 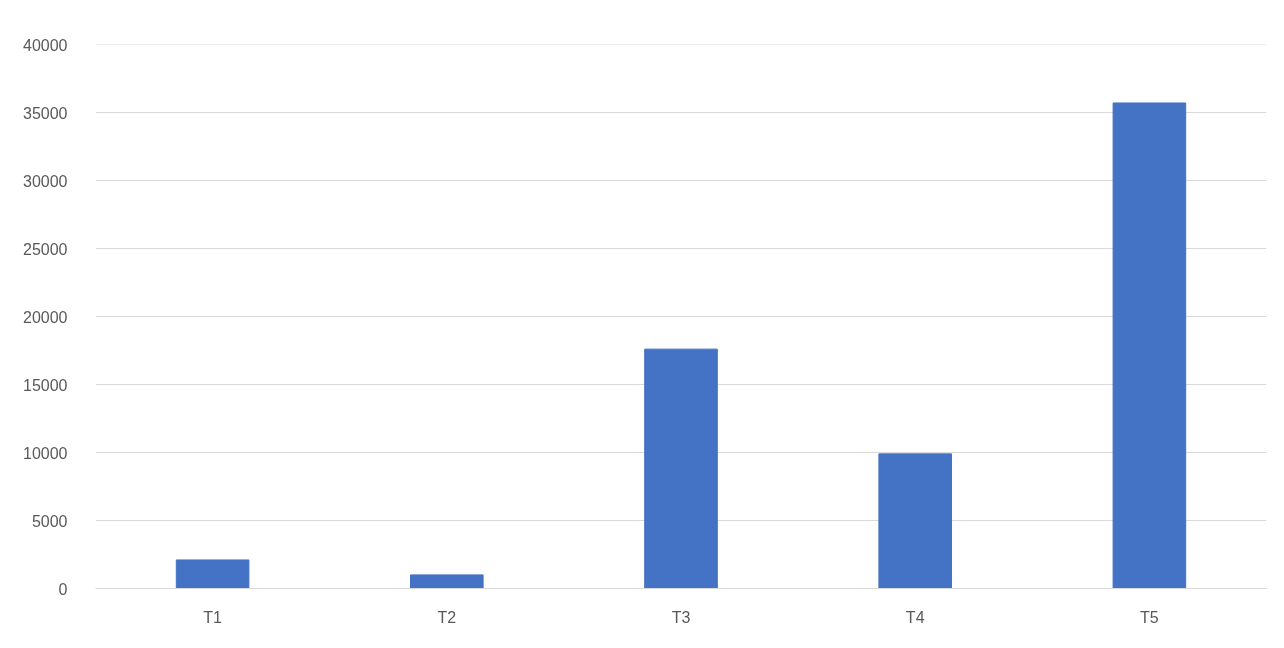 I want to click on y-tick-label: 25000, so click(x=45, y=249).